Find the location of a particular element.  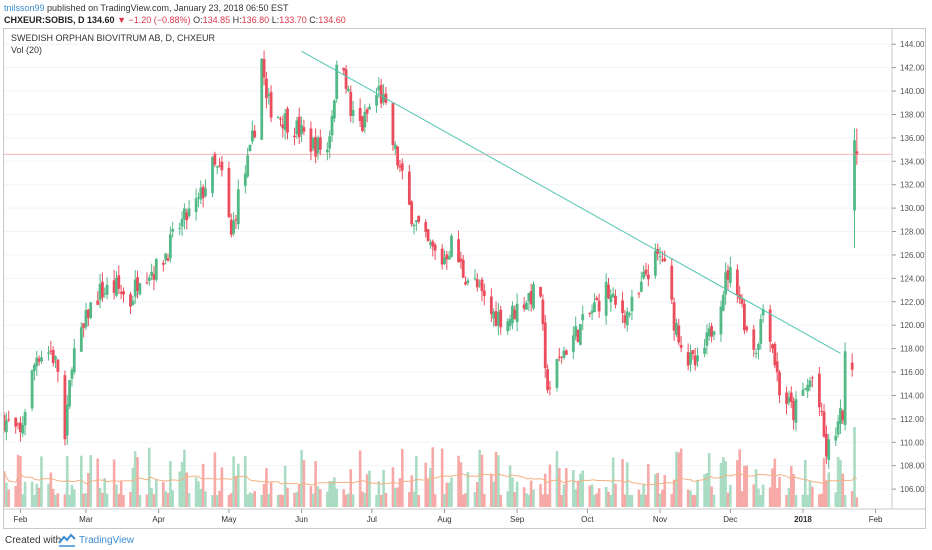

x-tick-label: Mar is located at coordinates (86, 519).